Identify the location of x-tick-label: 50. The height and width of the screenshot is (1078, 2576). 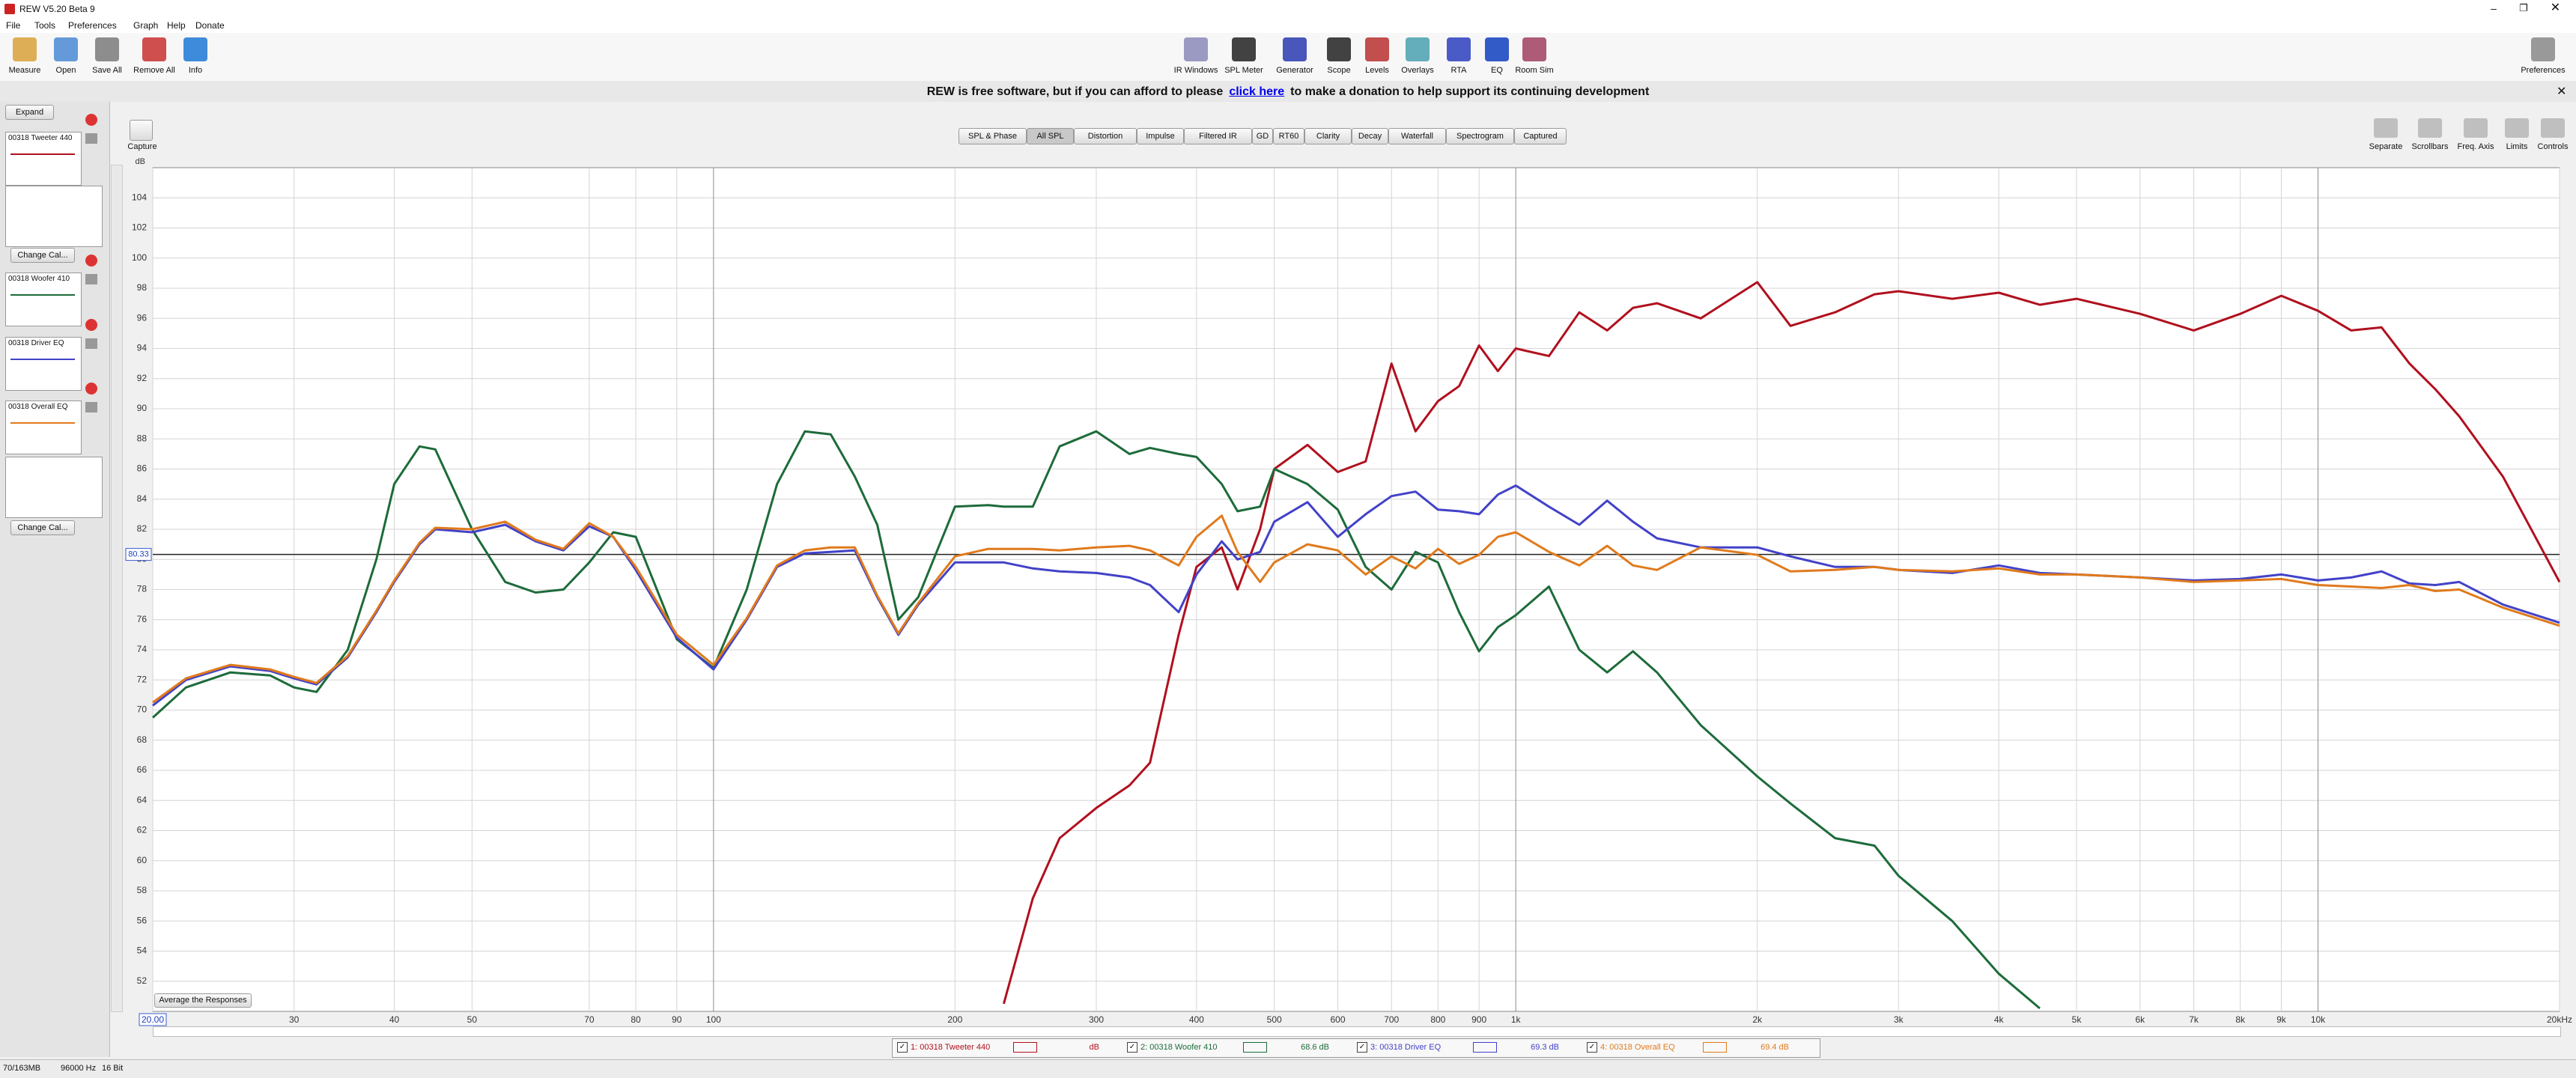
(472, 1019).